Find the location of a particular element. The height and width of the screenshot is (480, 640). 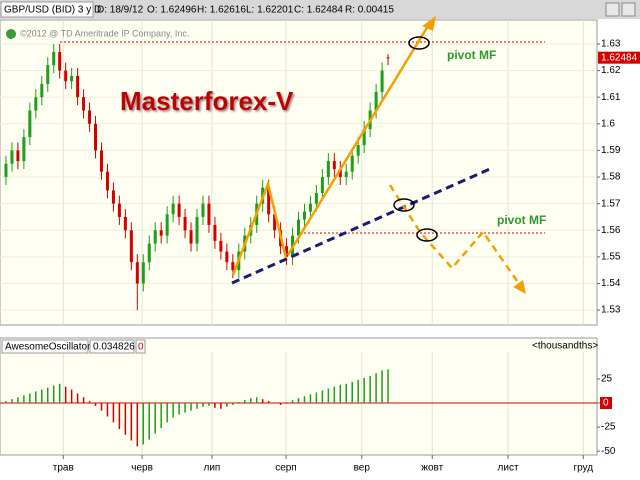

x-tick-label: лист is located at coordinates (508, 468).